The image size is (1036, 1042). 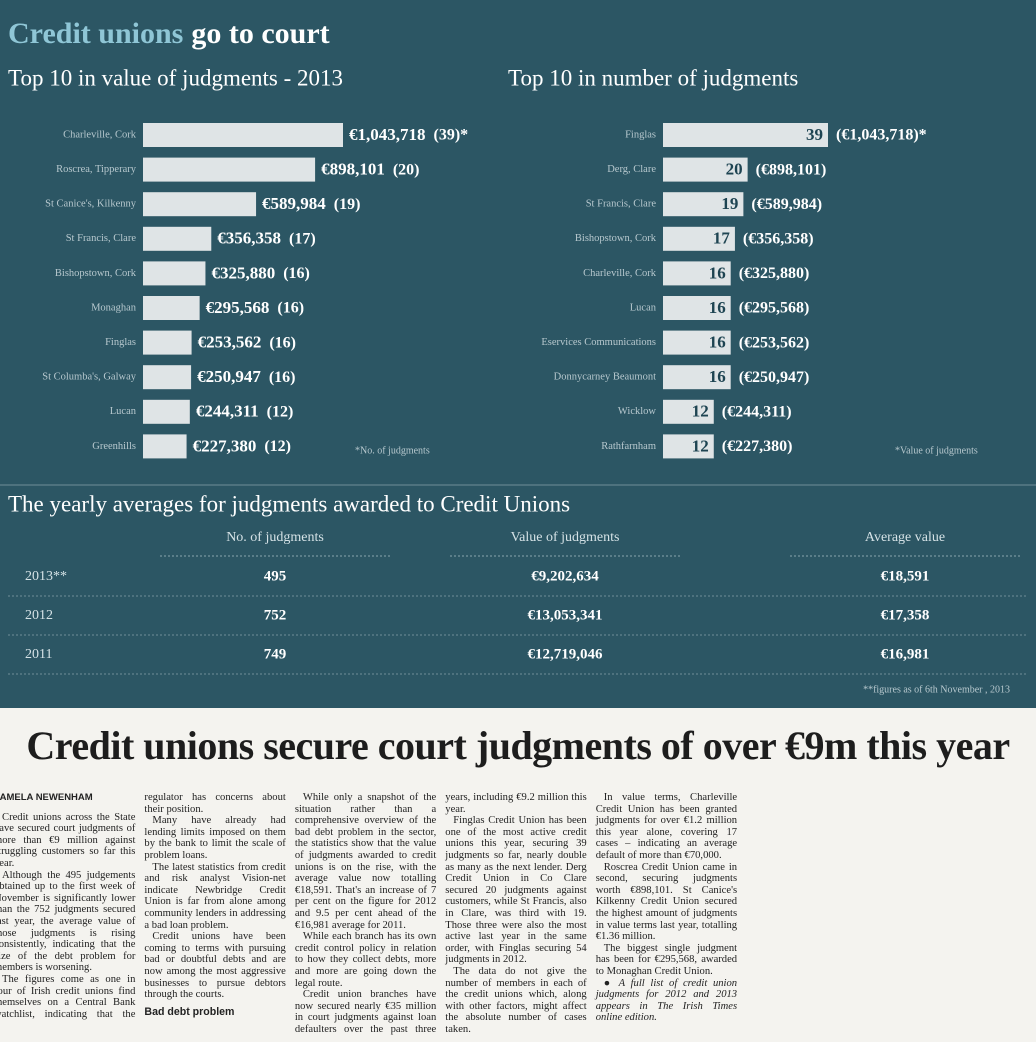 What do you see at coordinates (653, 77) in the screenshot?
I see `chart-title: Top 10 in number of judgments` at bounding box center [653, 77].